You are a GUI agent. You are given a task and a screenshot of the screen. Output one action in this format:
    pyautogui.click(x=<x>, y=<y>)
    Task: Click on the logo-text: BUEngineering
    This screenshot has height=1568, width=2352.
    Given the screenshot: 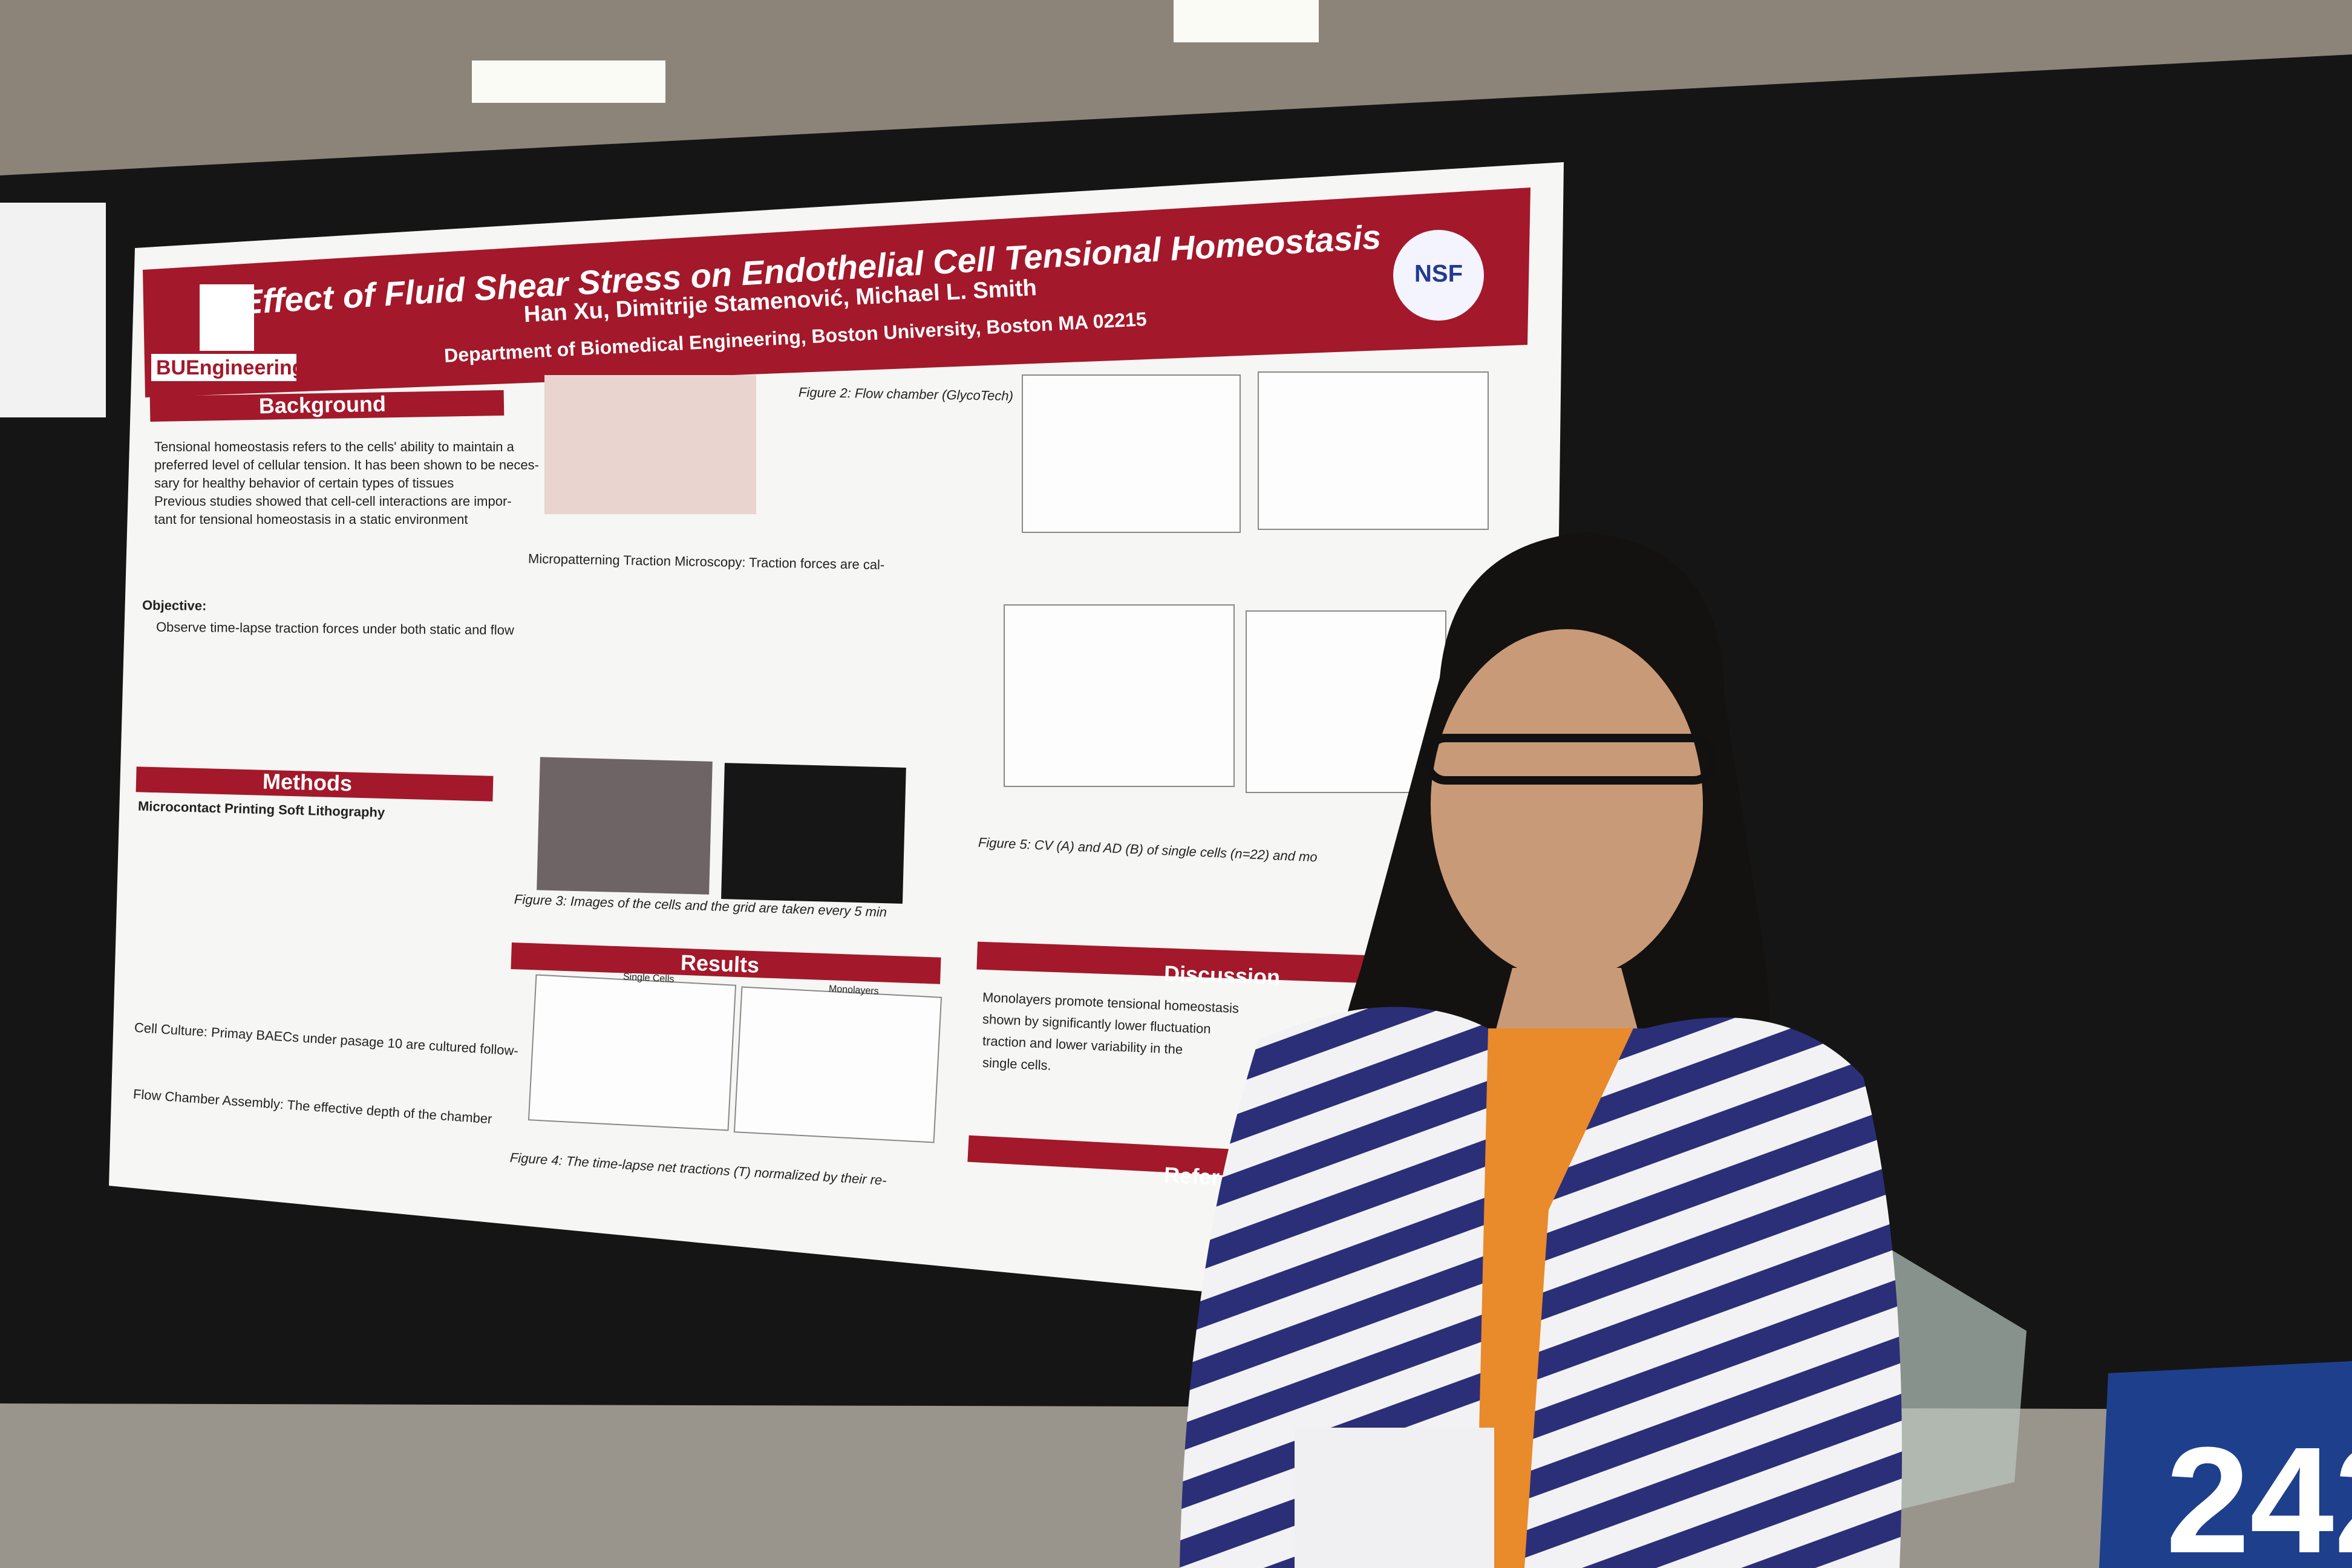 What is the action you would take?
    pyautogui.click(x=230, y=367)
    